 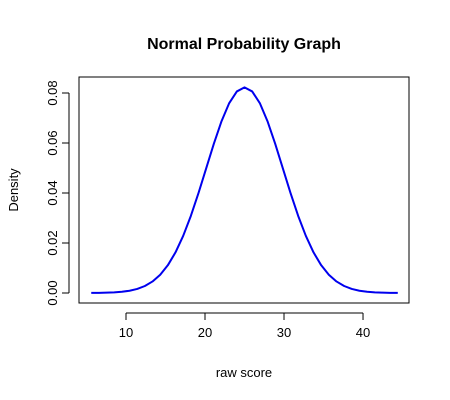 I want to click on x-tick-label: 40, so click(x=363, y=332).